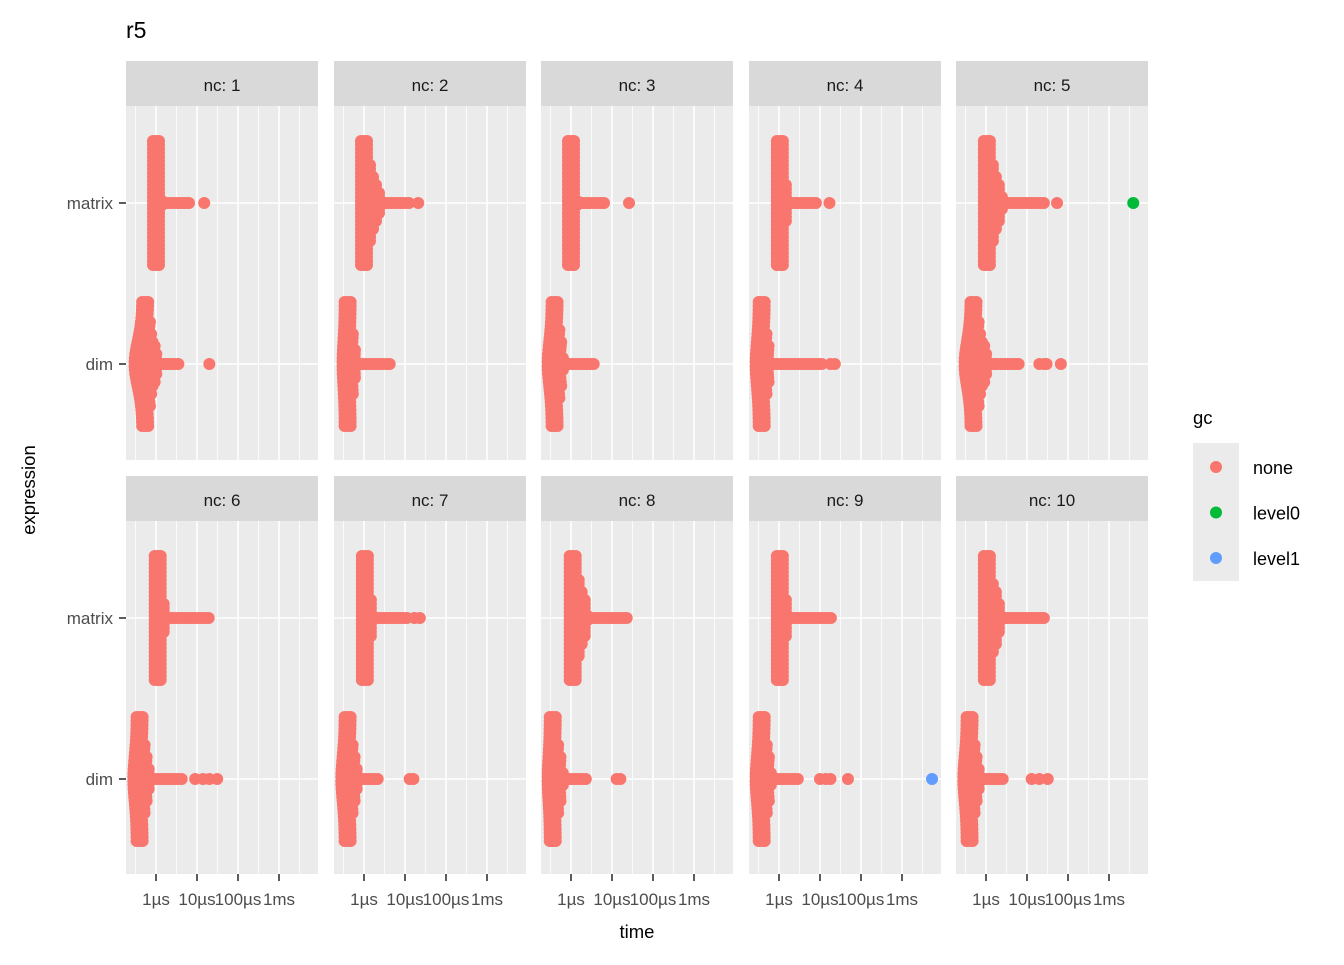 This screenshot has width=1344, height=965. I want to click on legend-key-level1, so click(1216, 558).